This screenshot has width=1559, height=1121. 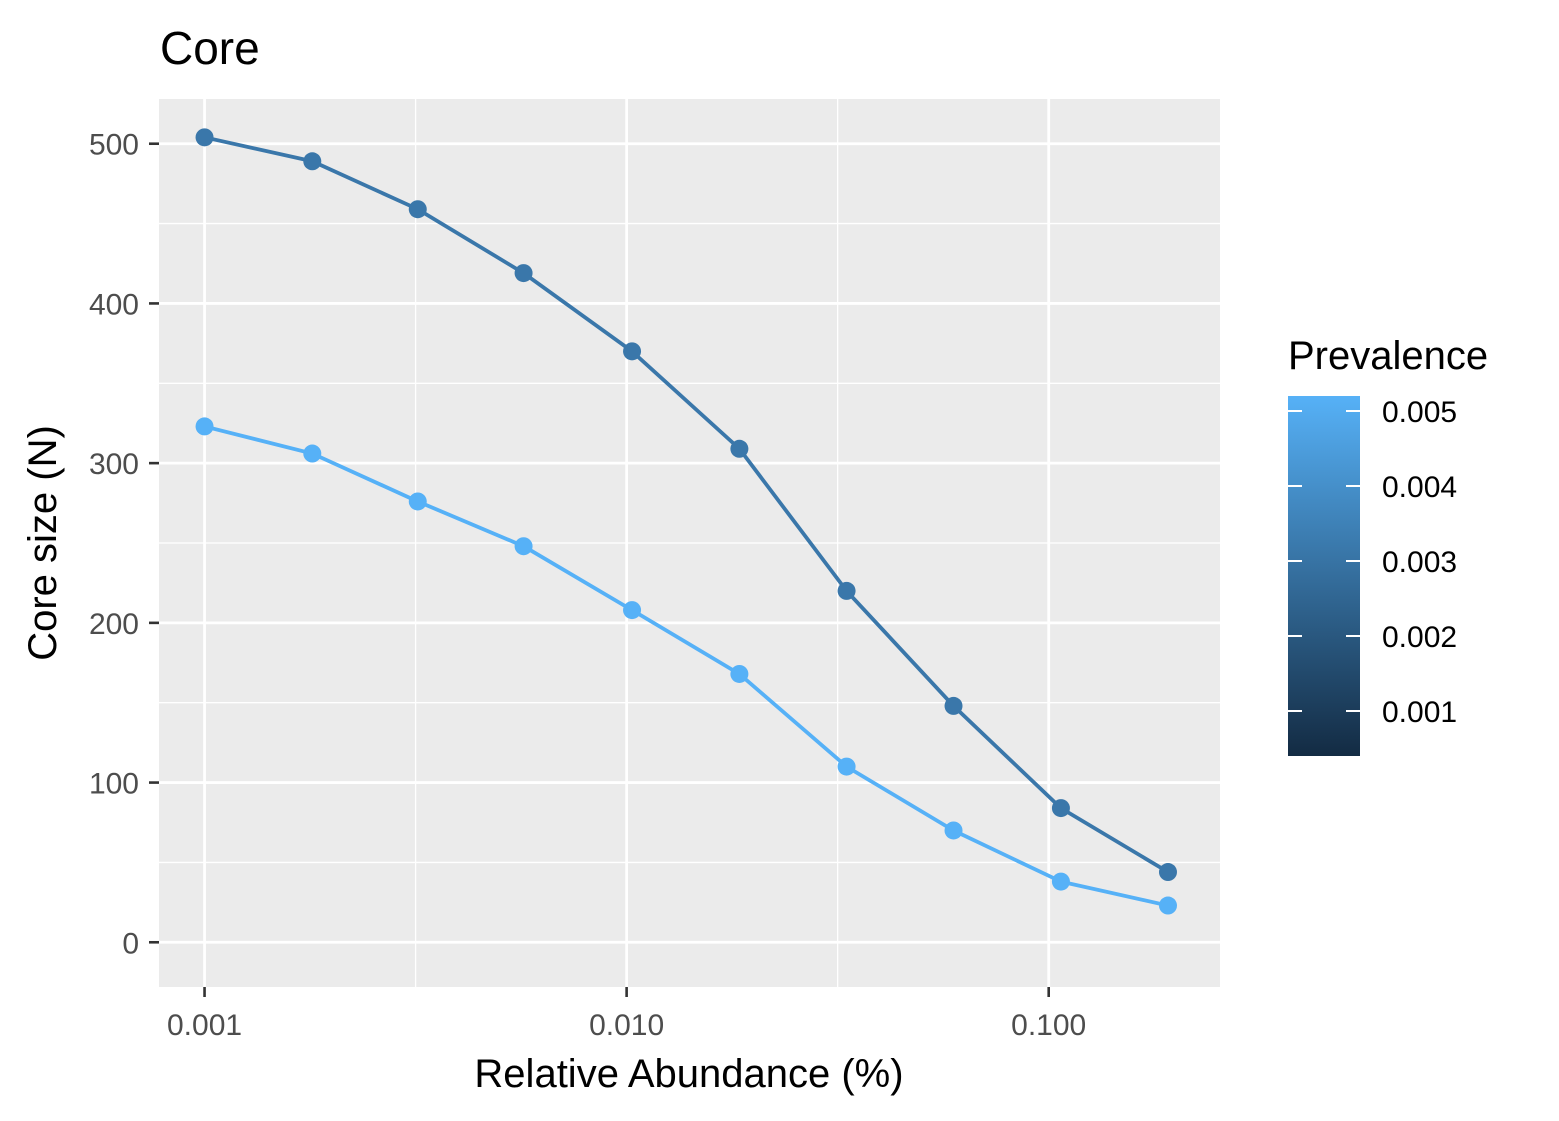 I want to click on y-tick-label: 300, so click(x=114, y=464).